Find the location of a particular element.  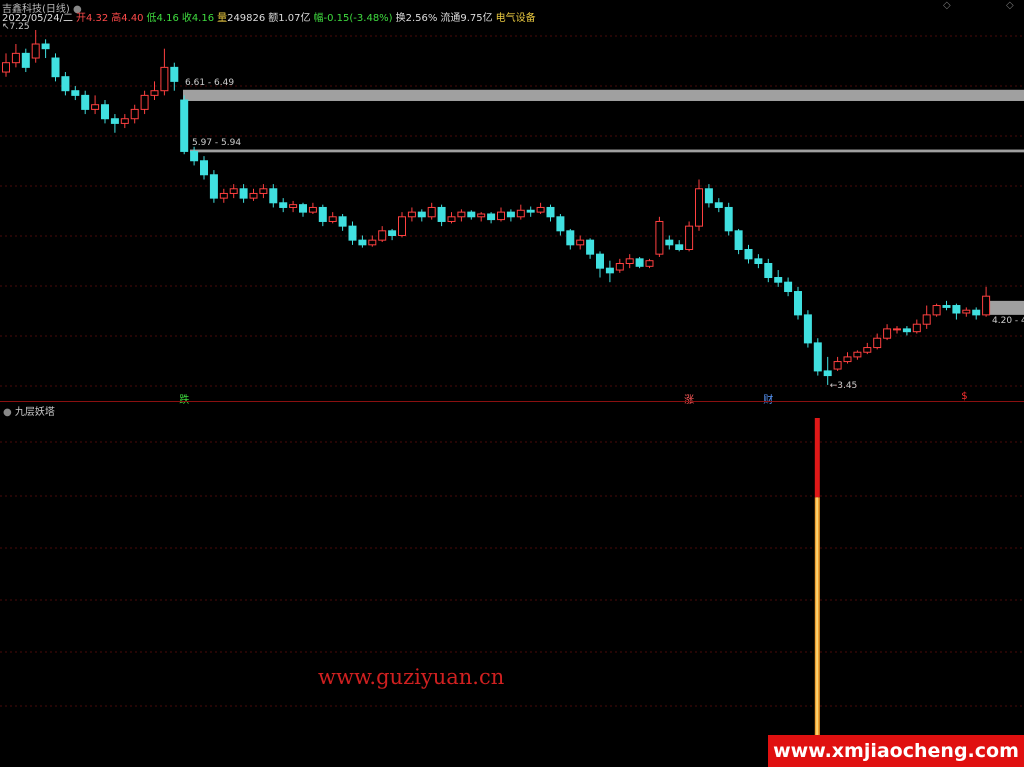

float-label: 流通 is located at coordinates (450, 18).